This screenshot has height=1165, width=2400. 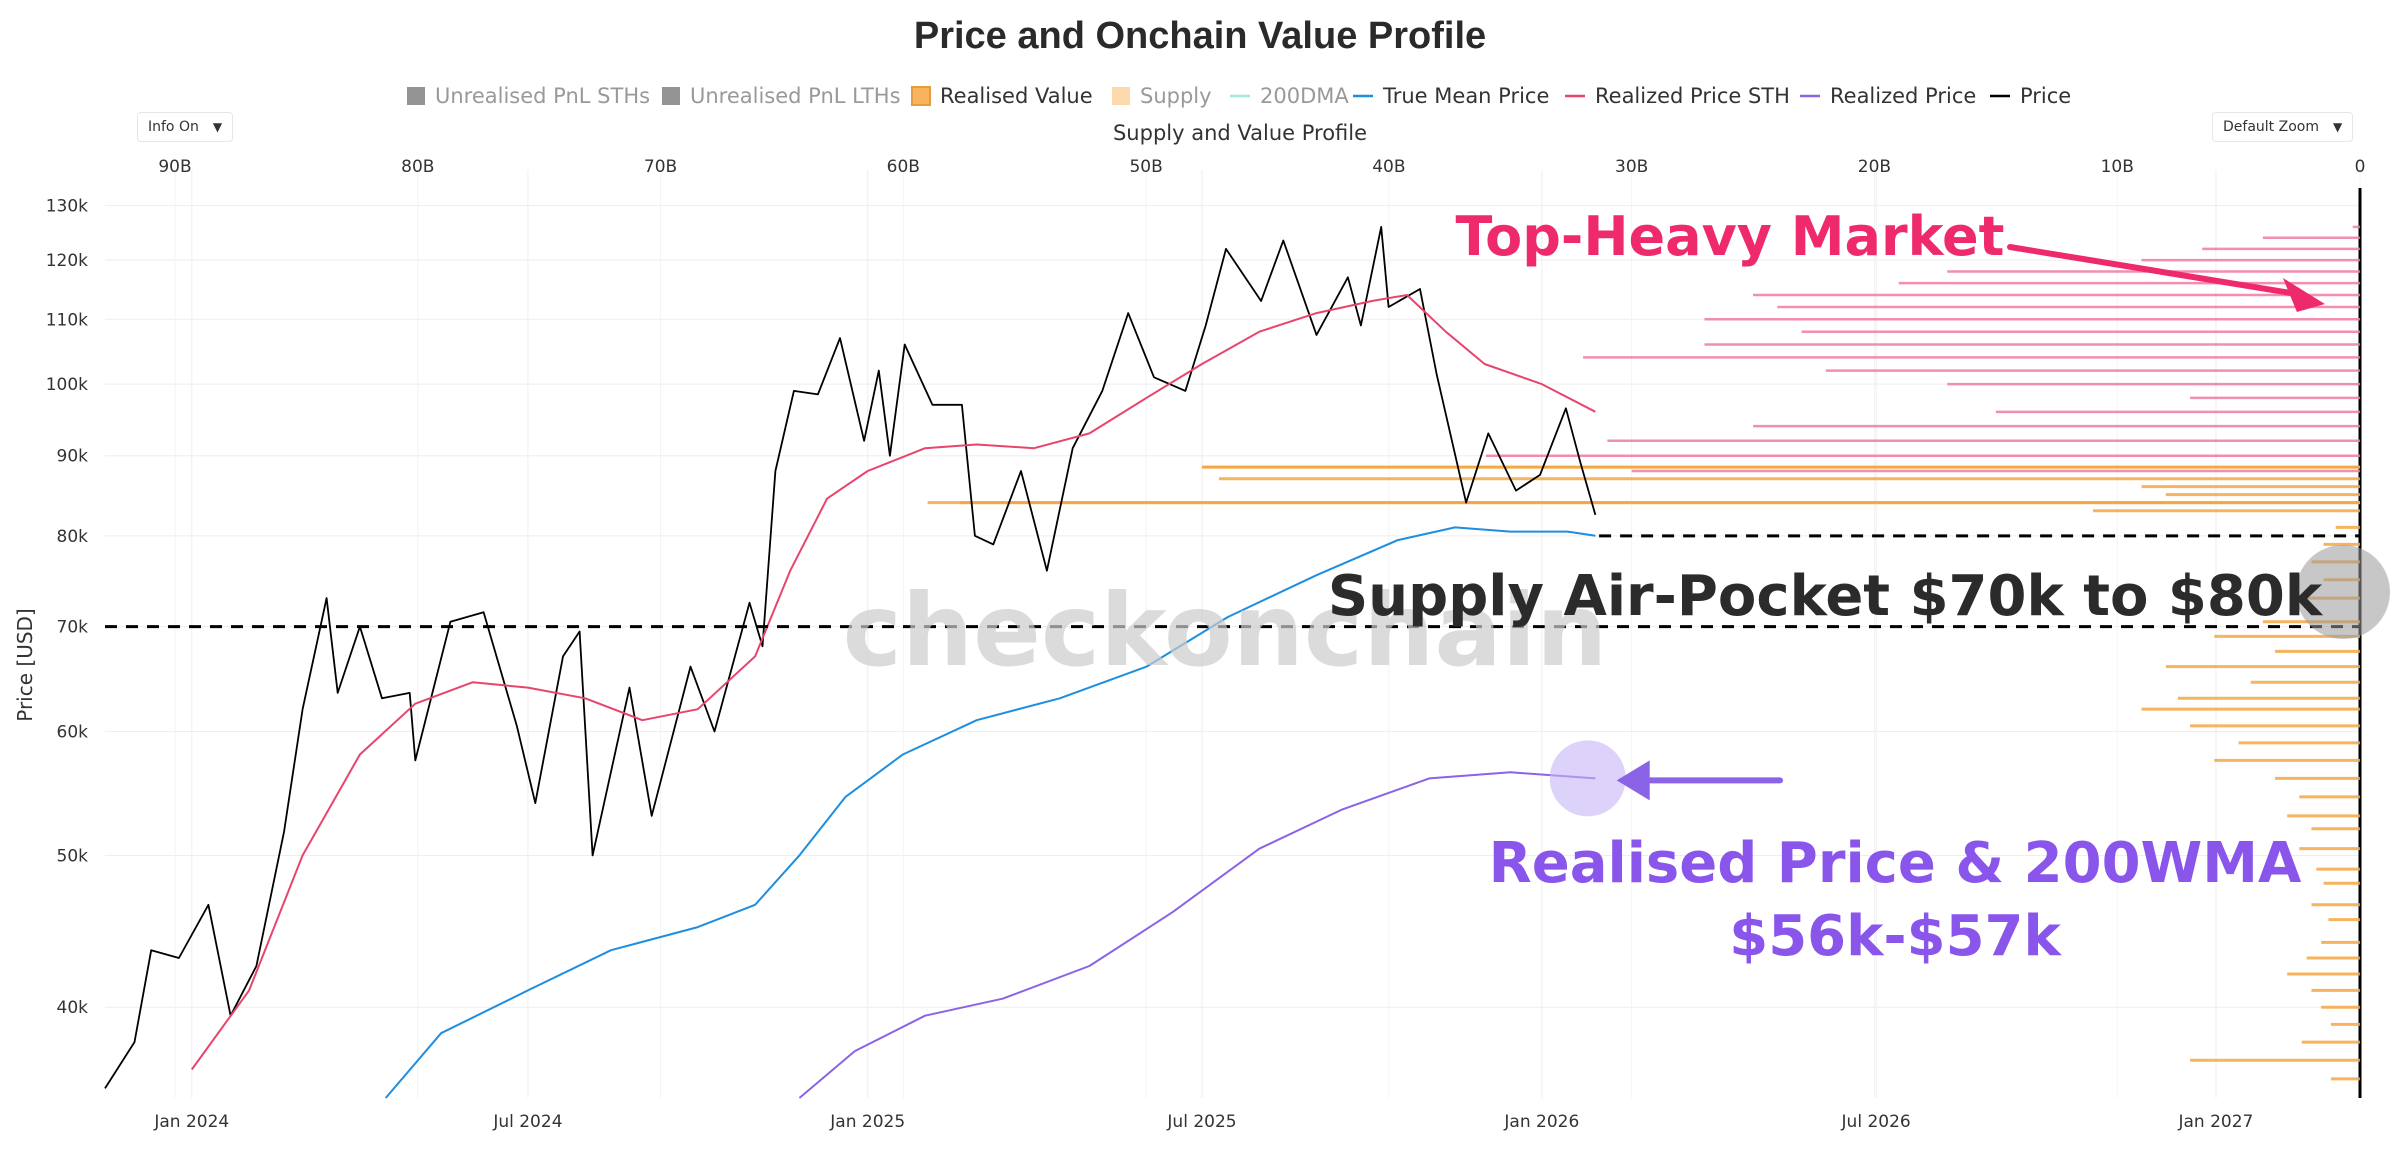 I want to click on series-realized-price, so click(x=1197, y=935).